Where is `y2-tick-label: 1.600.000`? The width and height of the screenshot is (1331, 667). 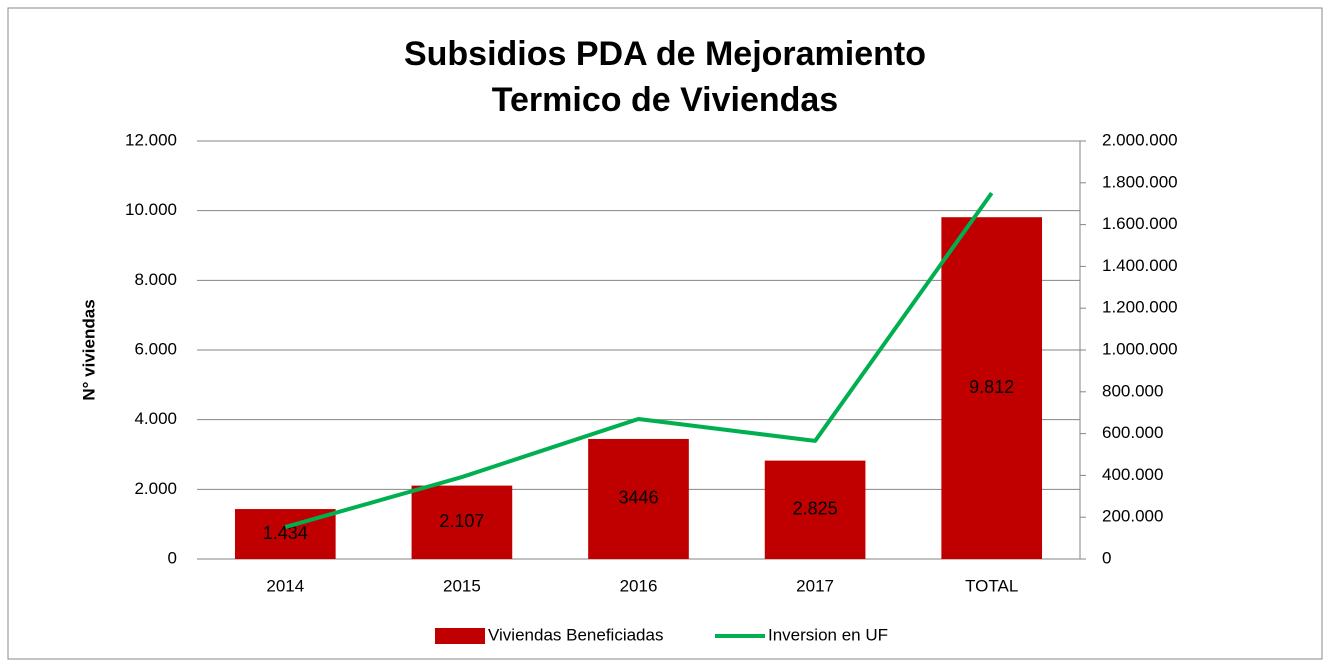
y2-tick-label: 1.600.000 is located at coordinates (1140, 223).